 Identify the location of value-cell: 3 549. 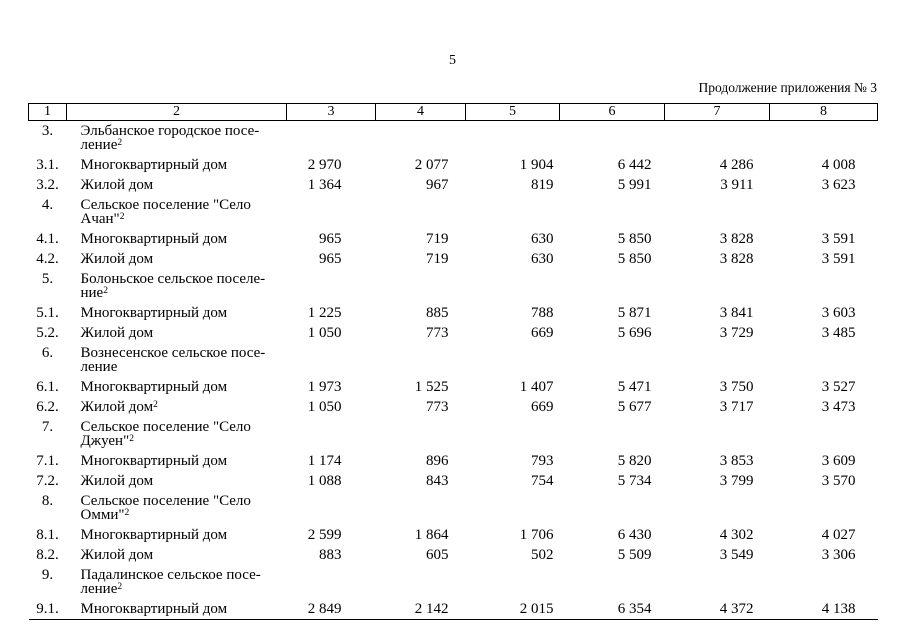
(736, 555).